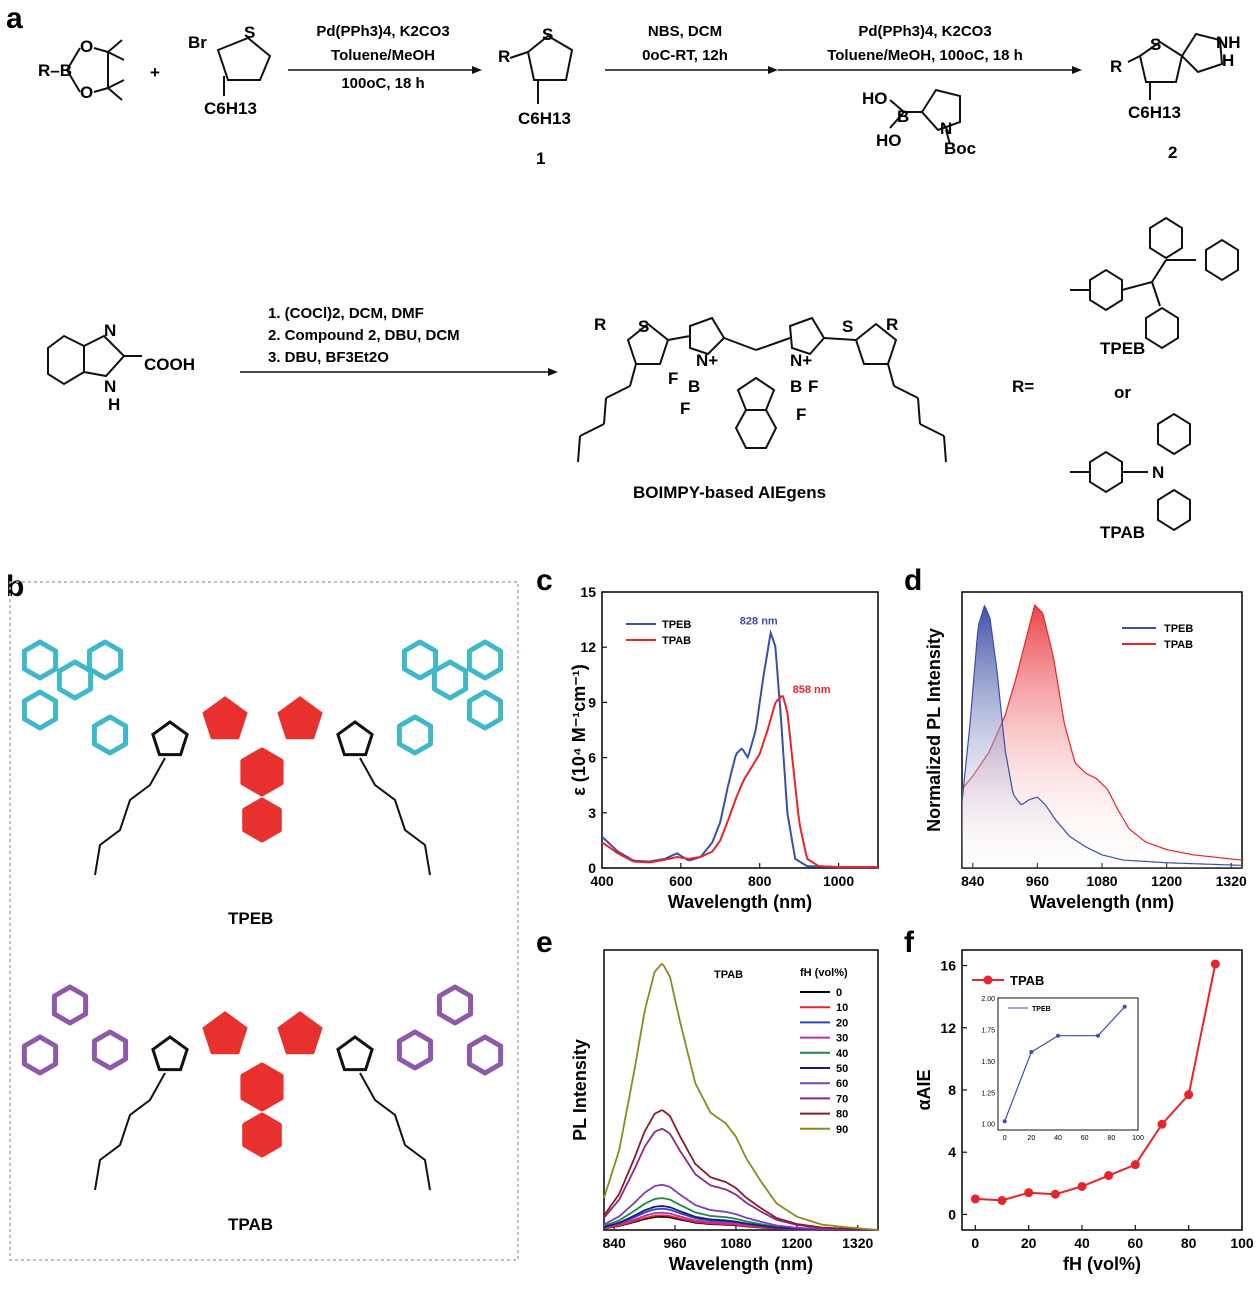 Image resolution: width=1256 pixels, height=1295 pixels. I want to click on label-f-2: F, so click(685, 408).